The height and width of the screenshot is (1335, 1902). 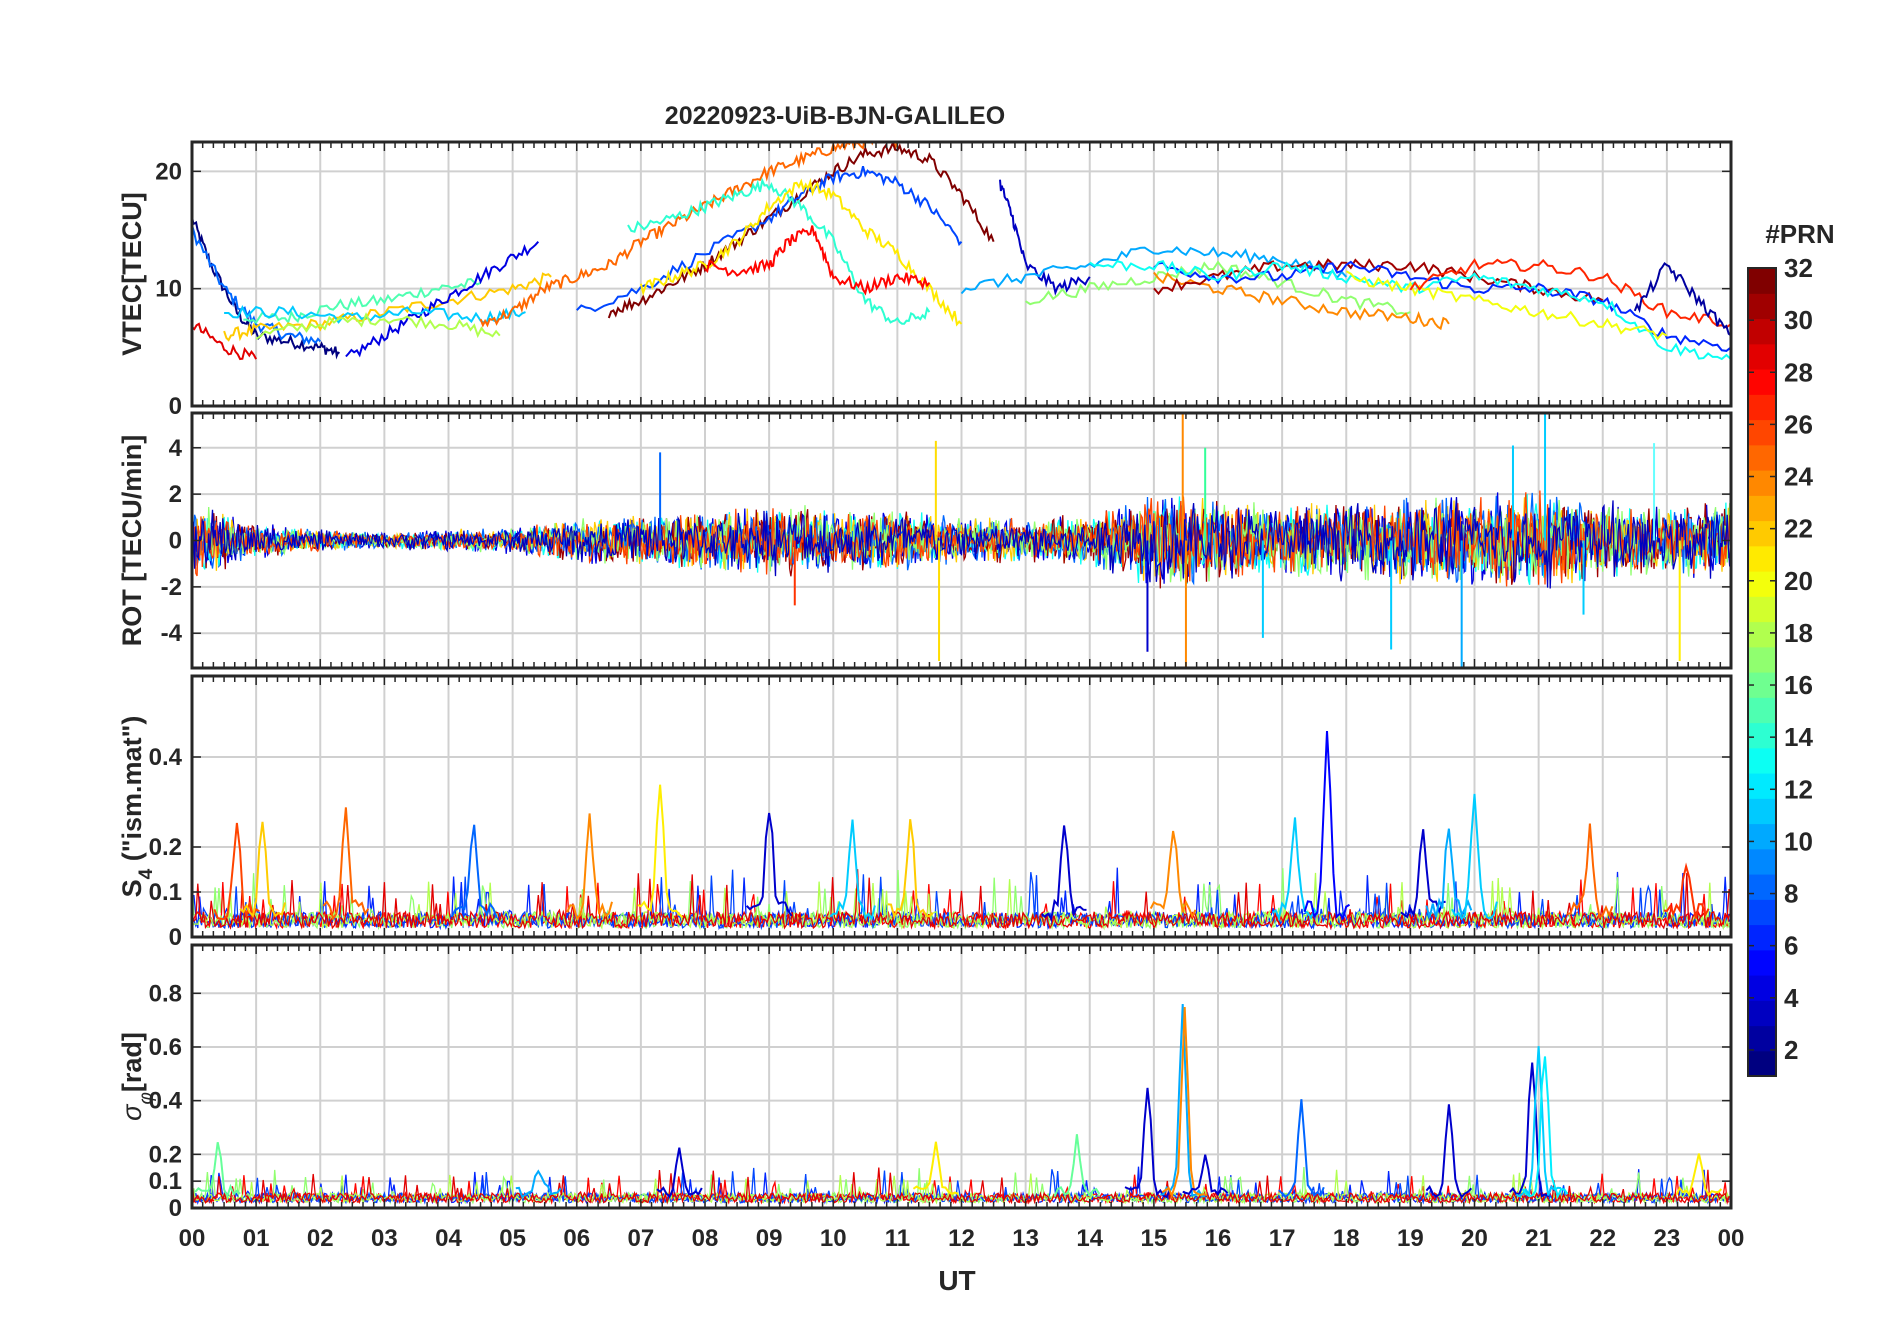 What do you see at coordinates (132, 1112) in the screenshot?
I see `y-label-main: σ` at bounding box center [132, 1112].